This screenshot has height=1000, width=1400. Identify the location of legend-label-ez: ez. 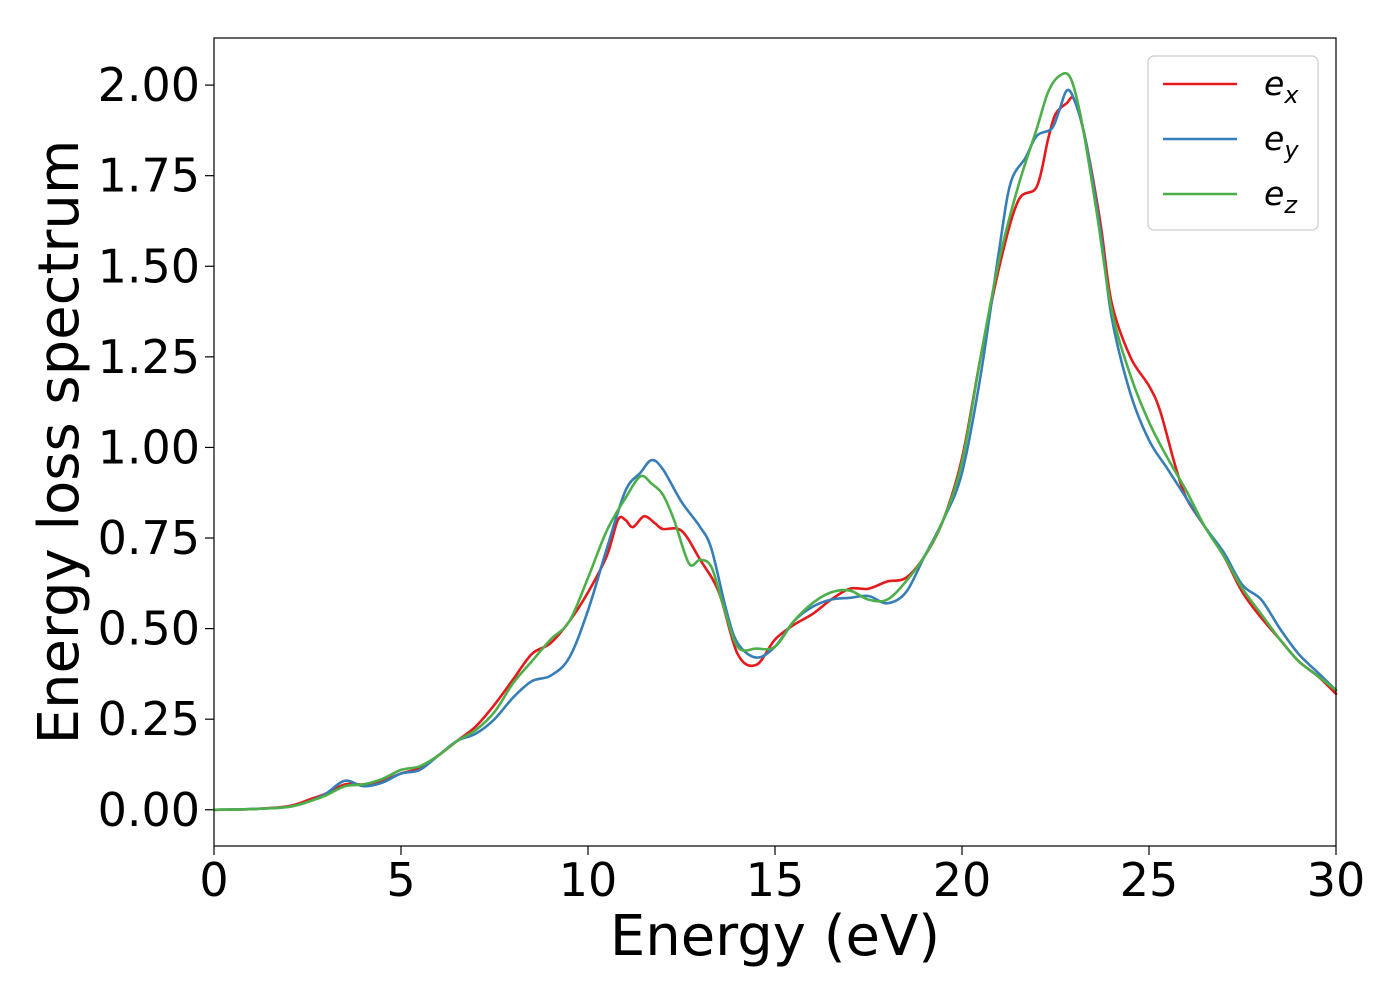
(1281, 196).